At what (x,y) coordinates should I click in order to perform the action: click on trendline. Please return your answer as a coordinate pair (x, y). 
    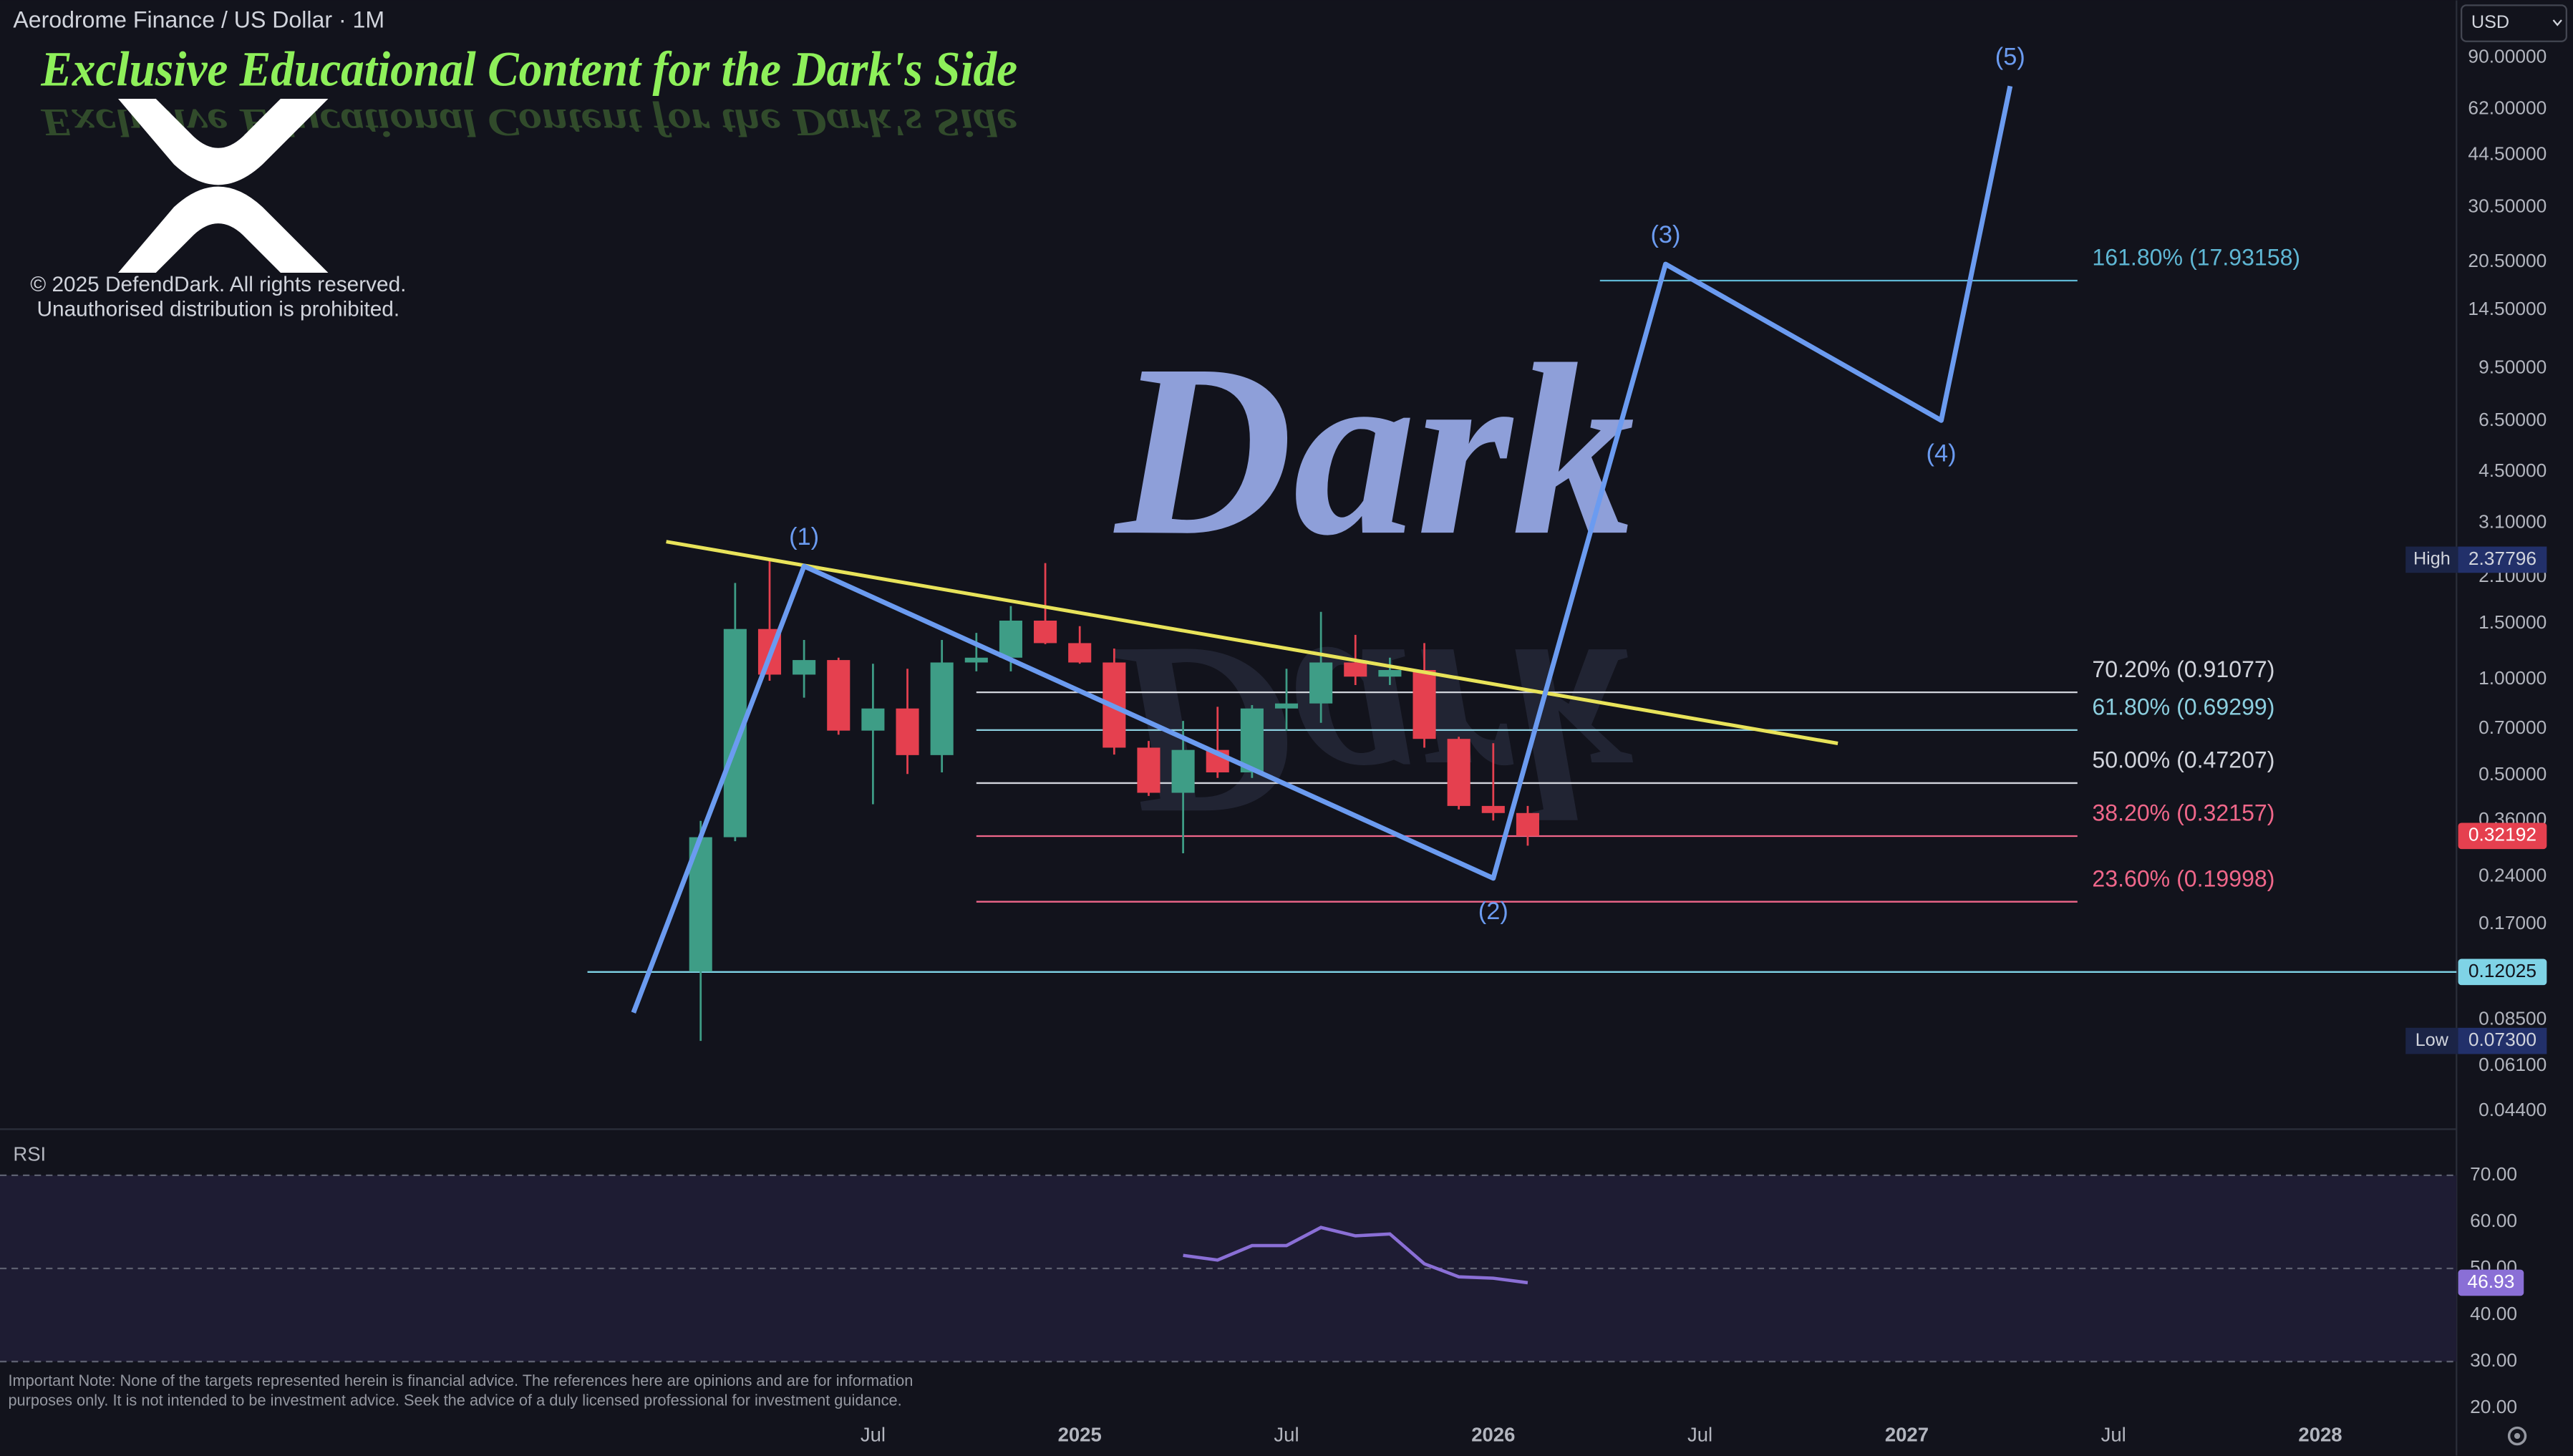
    Looking at the image, I should click on (1252, 643).